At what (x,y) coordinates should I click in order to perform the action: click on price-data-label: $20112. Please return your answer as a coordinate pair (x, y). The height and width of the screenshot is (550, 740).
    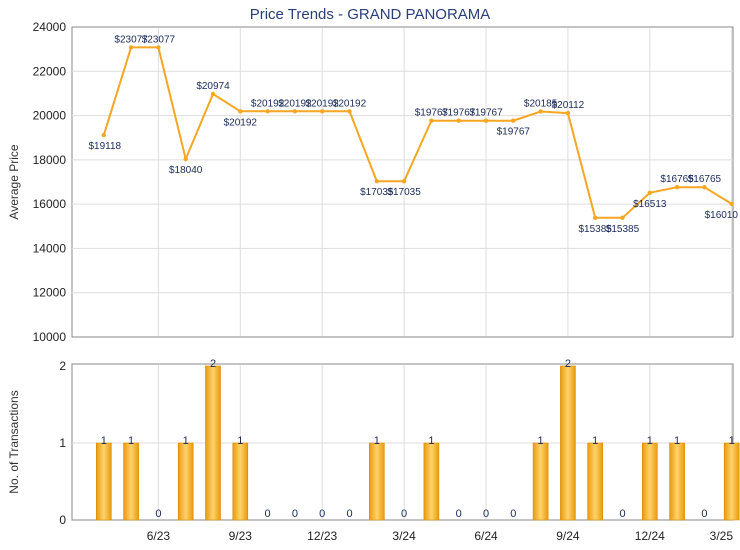
    Looking at the image, I should click on (568, 105).